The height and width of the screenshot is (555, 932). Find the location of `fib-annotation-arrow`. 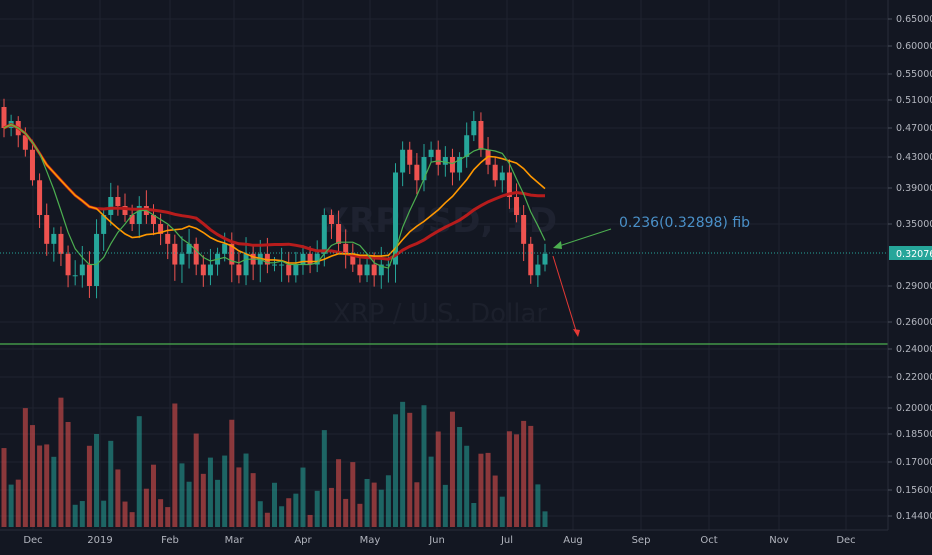

fib-annotation-arrow is located at coordinates (582, 238).